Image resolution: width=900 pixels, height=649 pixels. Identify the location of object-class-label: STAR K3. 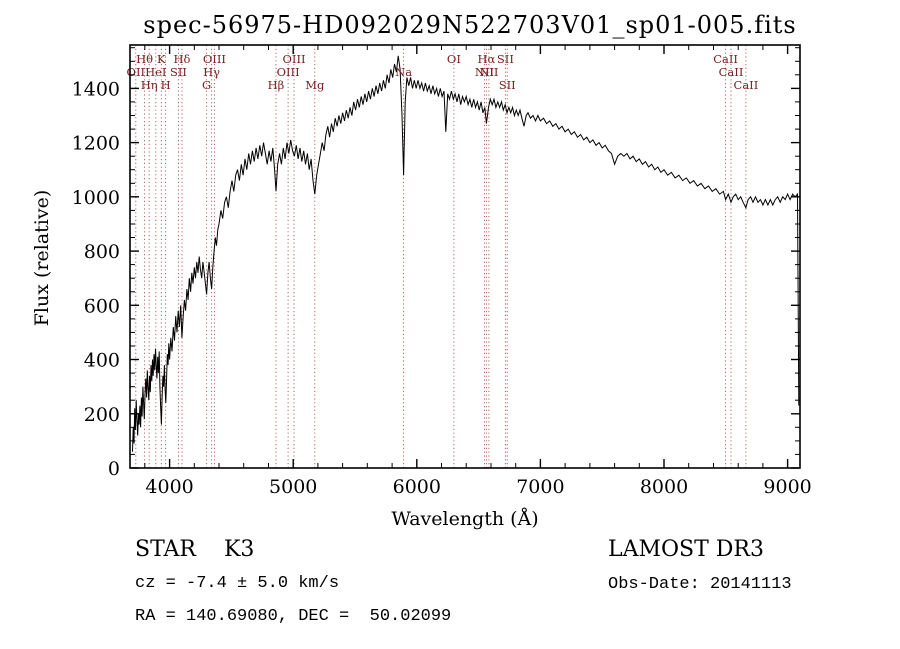
(195, 549).